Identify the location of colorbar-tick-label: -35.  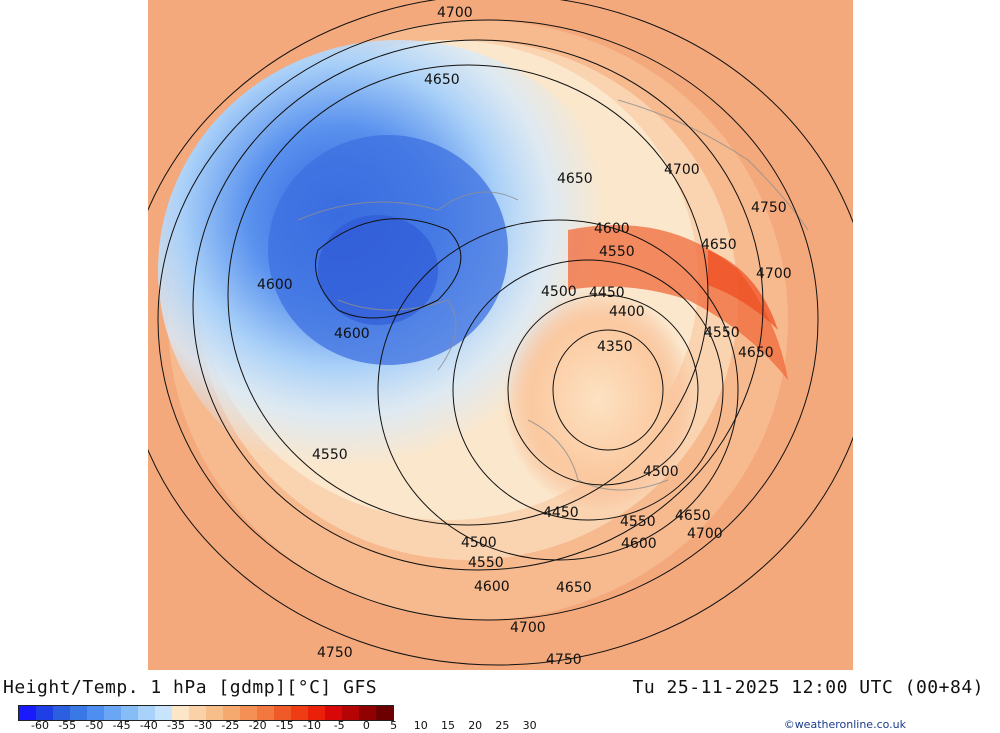
(176, 725).